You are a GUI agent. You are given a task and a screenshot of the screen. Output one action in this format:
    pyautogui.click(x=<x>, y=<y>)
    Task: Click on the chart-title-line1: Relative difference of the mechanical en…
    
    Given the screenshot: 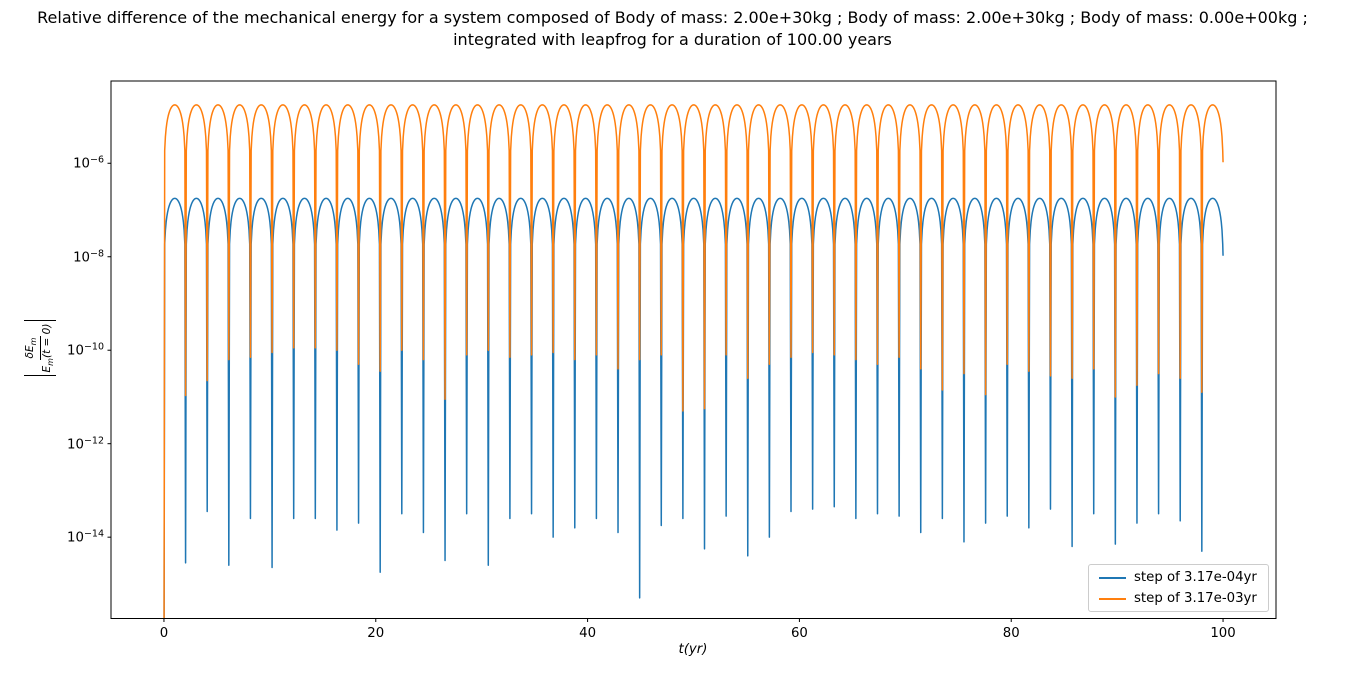 What is the action you would take?
    pyautogui.click(x=672, y=17)
    